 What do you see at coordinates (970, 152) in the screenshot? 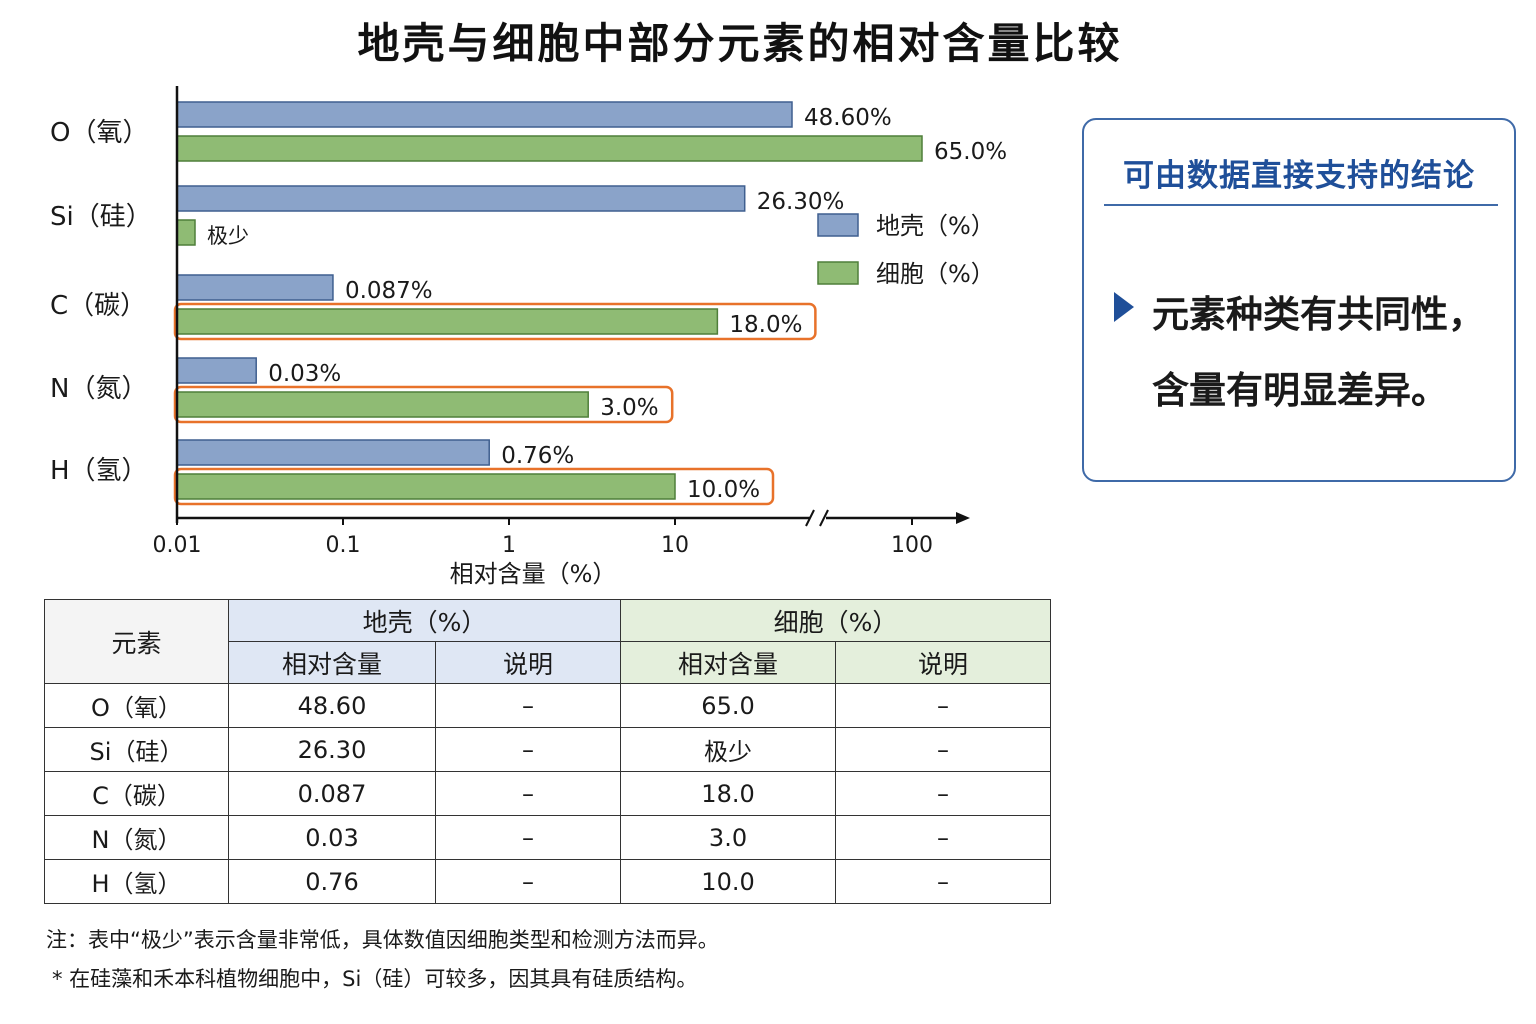
I see `data-label-cell: 65.0%` at bounding box center [970, 152].